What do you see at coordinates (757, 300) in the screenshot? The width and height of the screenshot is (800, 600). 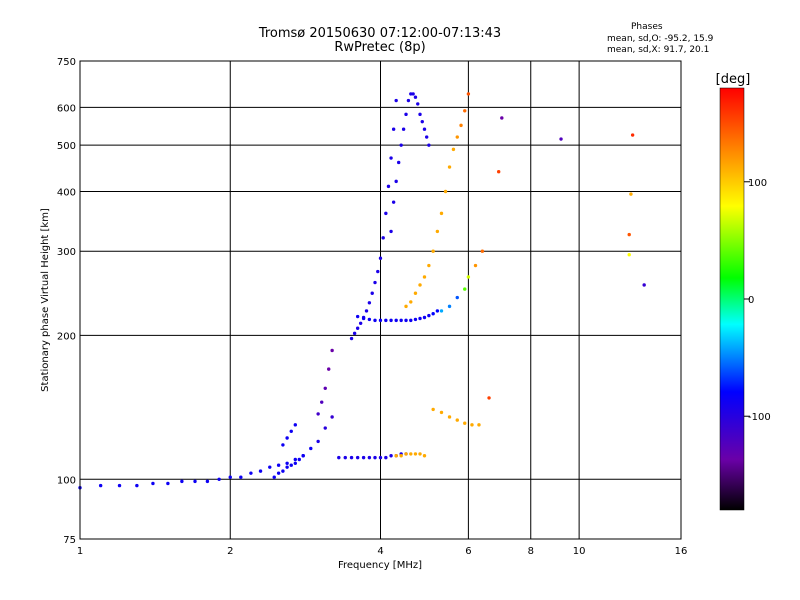 I see `colorbar-ticks: 100 0 -100` at bounding box center [757, 300].